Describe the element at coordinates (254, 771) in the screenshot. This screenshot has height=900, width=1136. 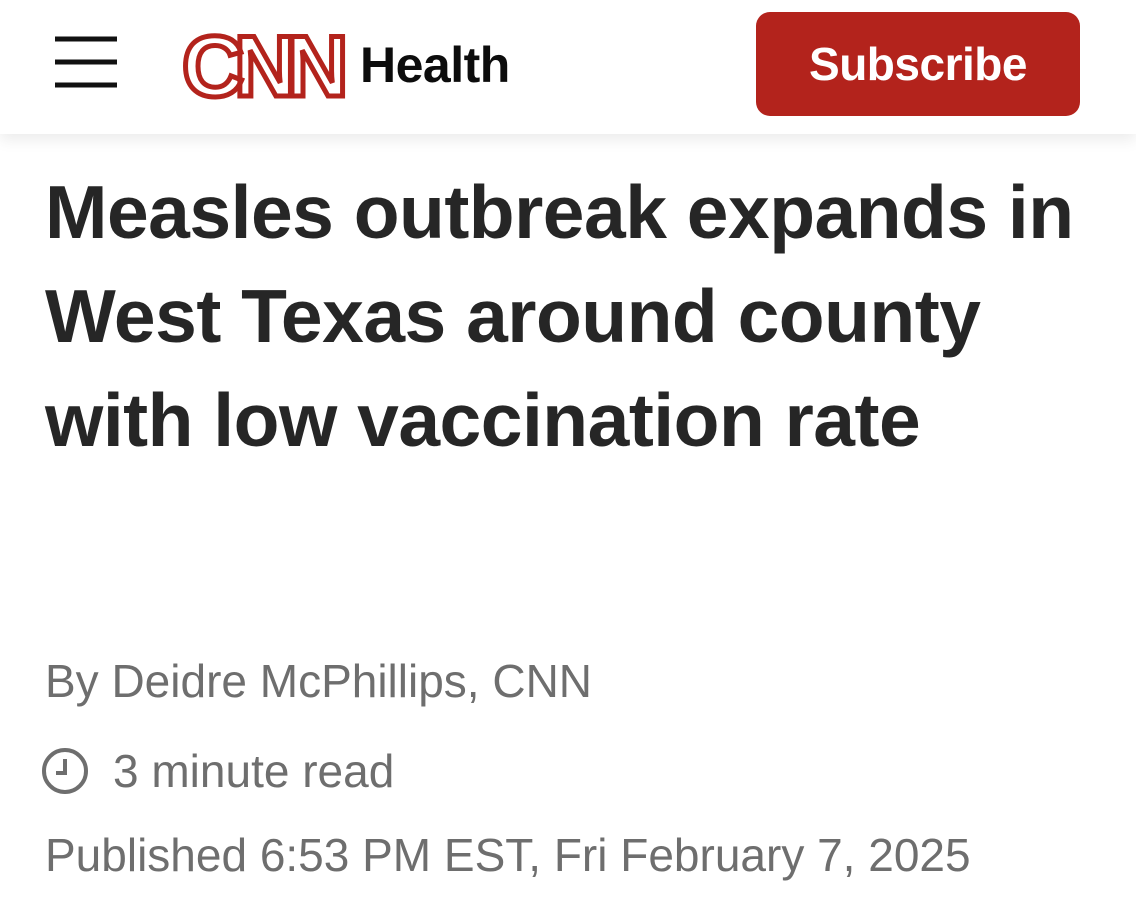
I see `read-time: 3 minute read` at that location.